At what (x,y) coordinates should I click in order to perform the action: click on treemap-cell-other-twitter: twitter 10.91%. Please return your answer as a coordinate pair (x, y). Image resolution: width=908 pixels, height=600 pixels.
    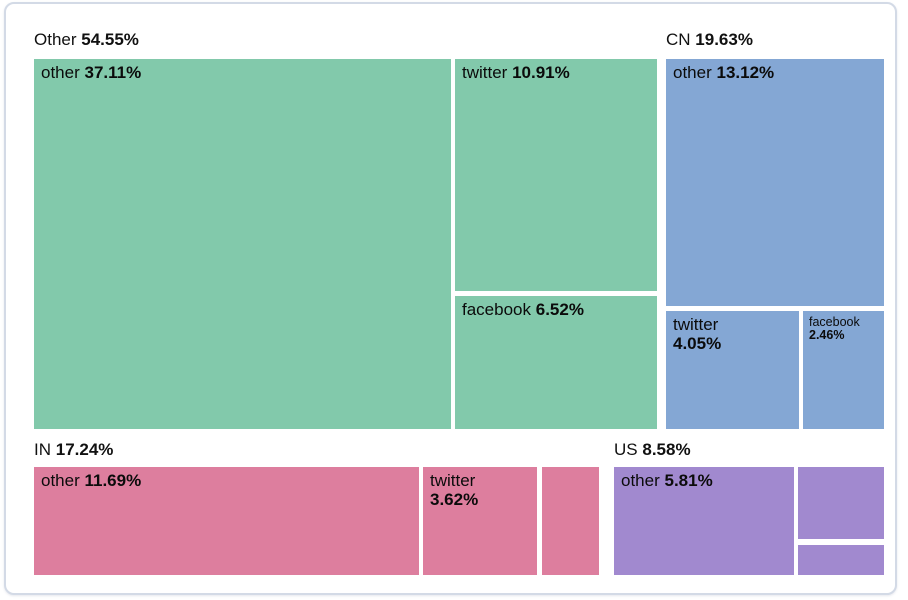
    Looking at the image, I should click on (556, 175).